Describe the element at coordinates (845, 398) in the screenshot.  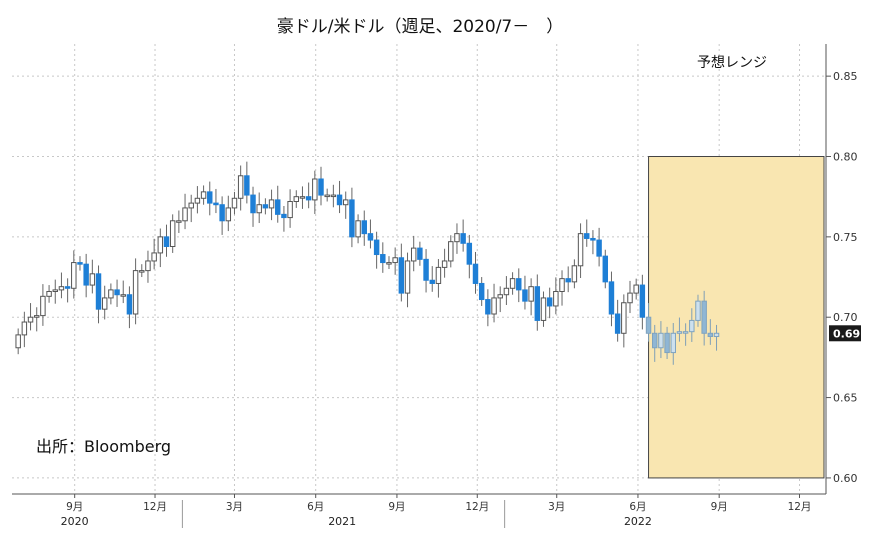
I see `y-tick-label: 0.65` at that location.